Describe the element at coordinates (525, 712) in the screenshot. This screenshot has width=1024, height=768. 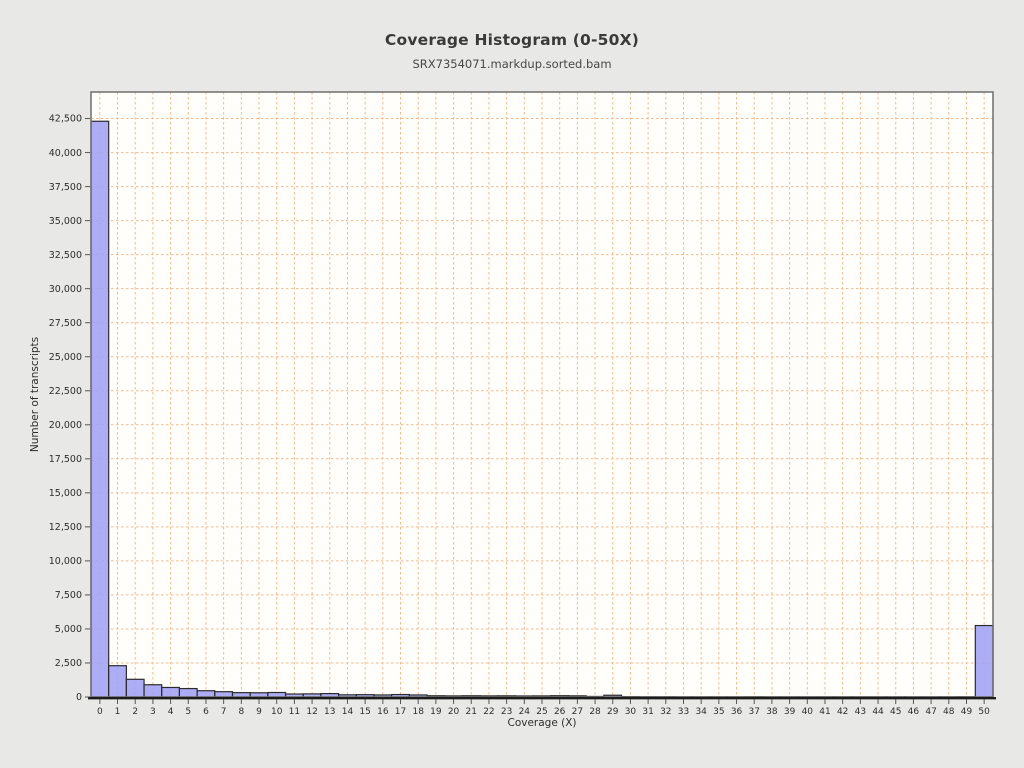
I see `x-tick-label: 24` at that location.